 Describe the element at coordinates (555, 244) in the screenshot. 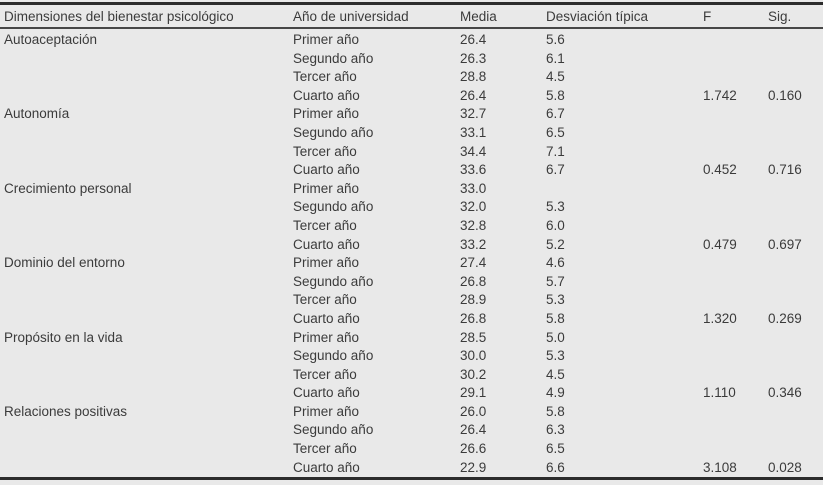

I see `sd-cell: 5.2` at that location.